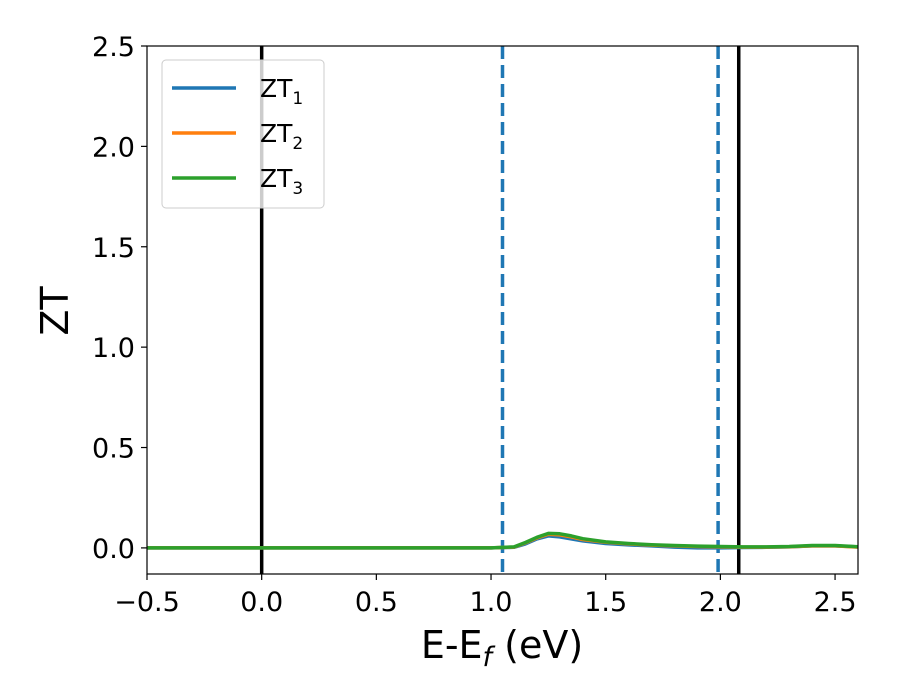 This screenshot has width=900, height=700. What do you see at coordinates (376, 602) in the screenshot?
I see `x-tick-label: 0.5` at bounding box center [376, 602].